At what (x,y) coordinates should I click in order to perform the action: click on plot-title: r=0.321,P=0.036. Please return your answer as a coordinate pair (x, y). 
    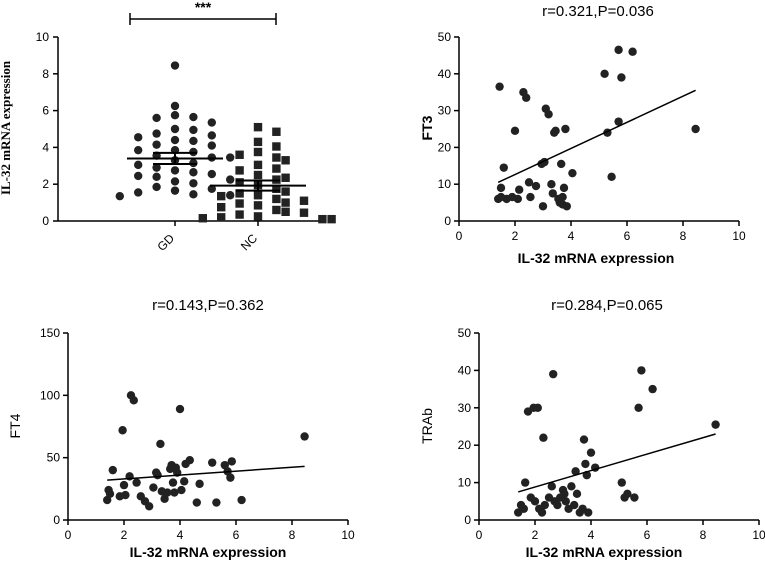
    Looking at the image, I should click on (598, 11).